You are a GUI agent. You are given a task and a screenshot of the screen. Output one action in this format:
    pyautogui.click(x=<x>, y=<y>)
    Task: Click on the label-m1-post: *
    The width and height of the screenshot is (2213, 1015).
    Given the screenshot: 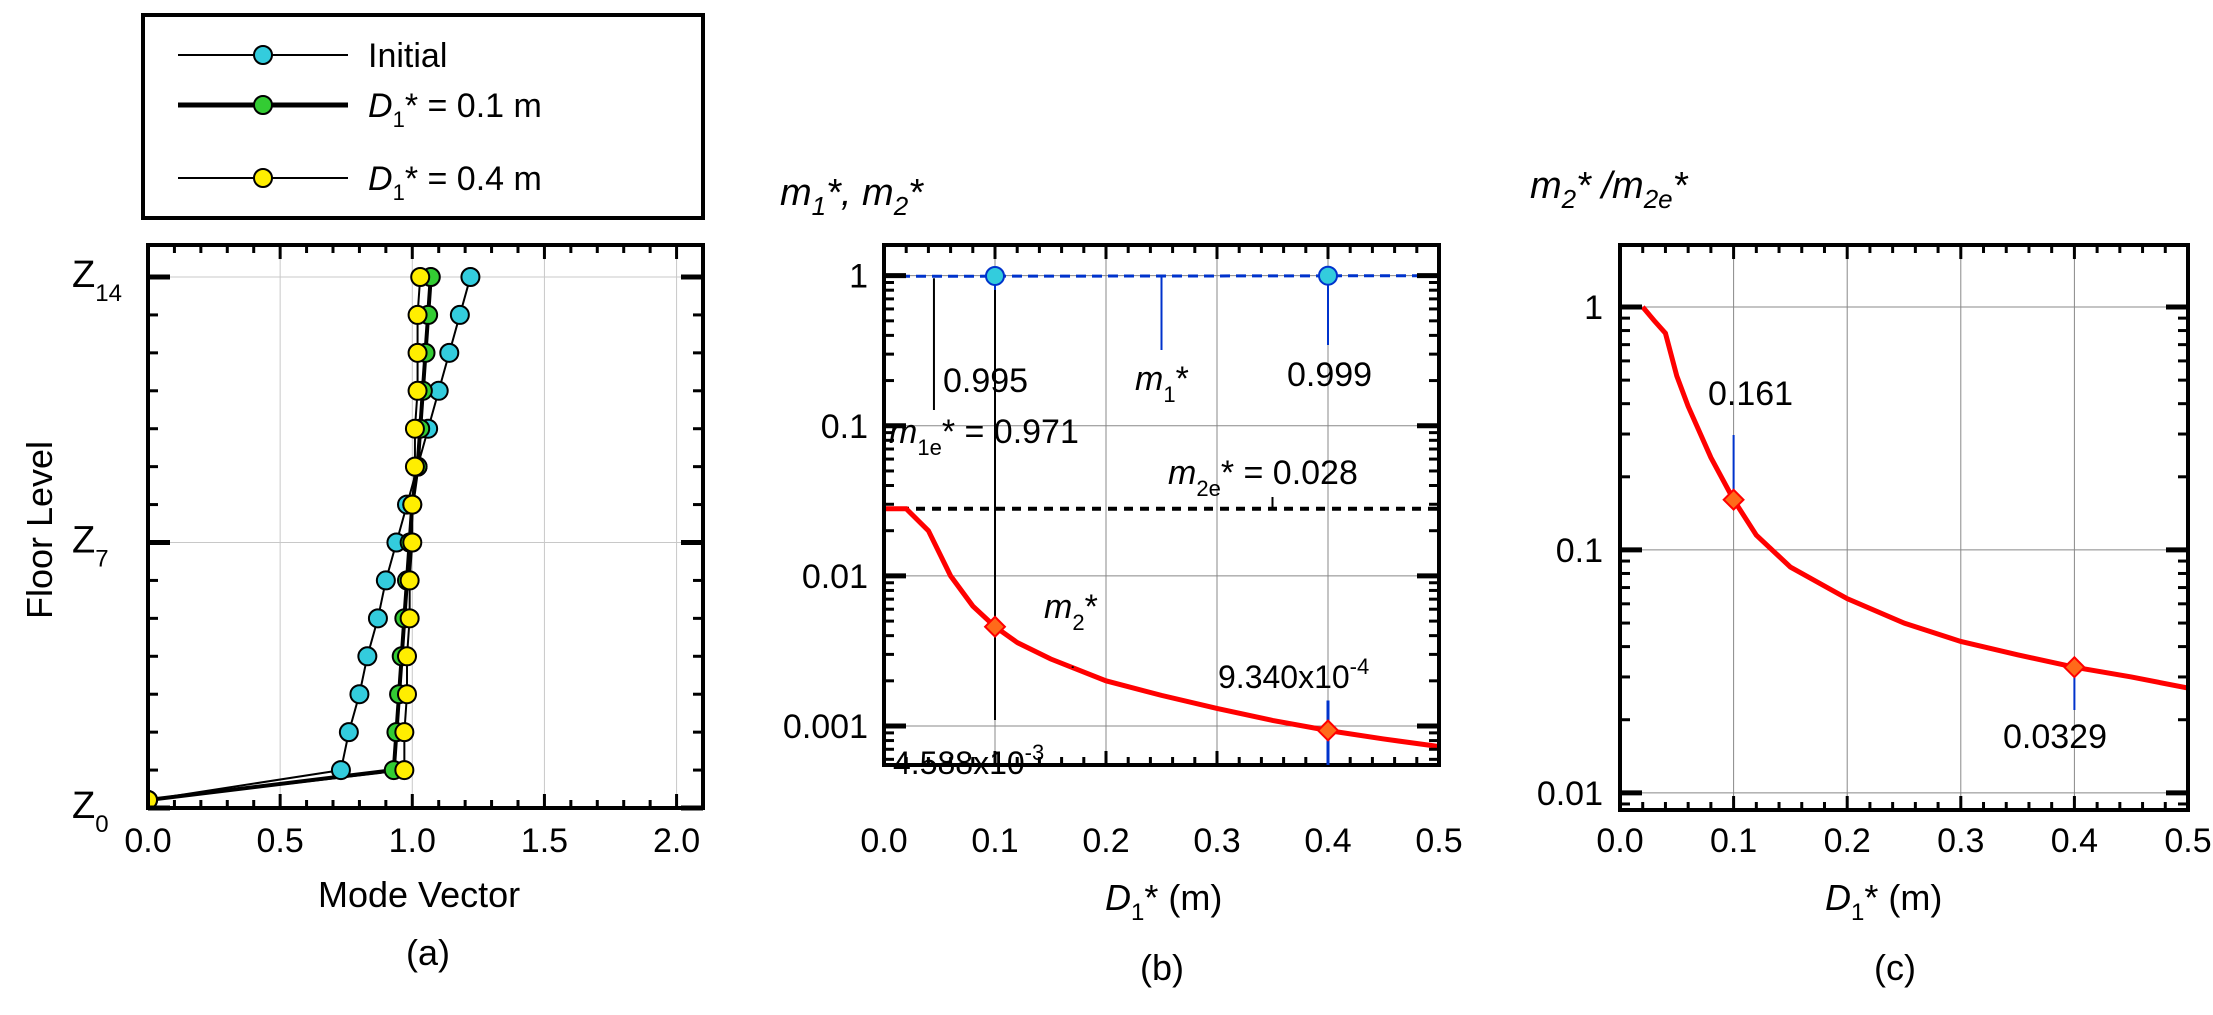 What is the action you would take?
    pyautogui.click(x=1182, y=379)
    